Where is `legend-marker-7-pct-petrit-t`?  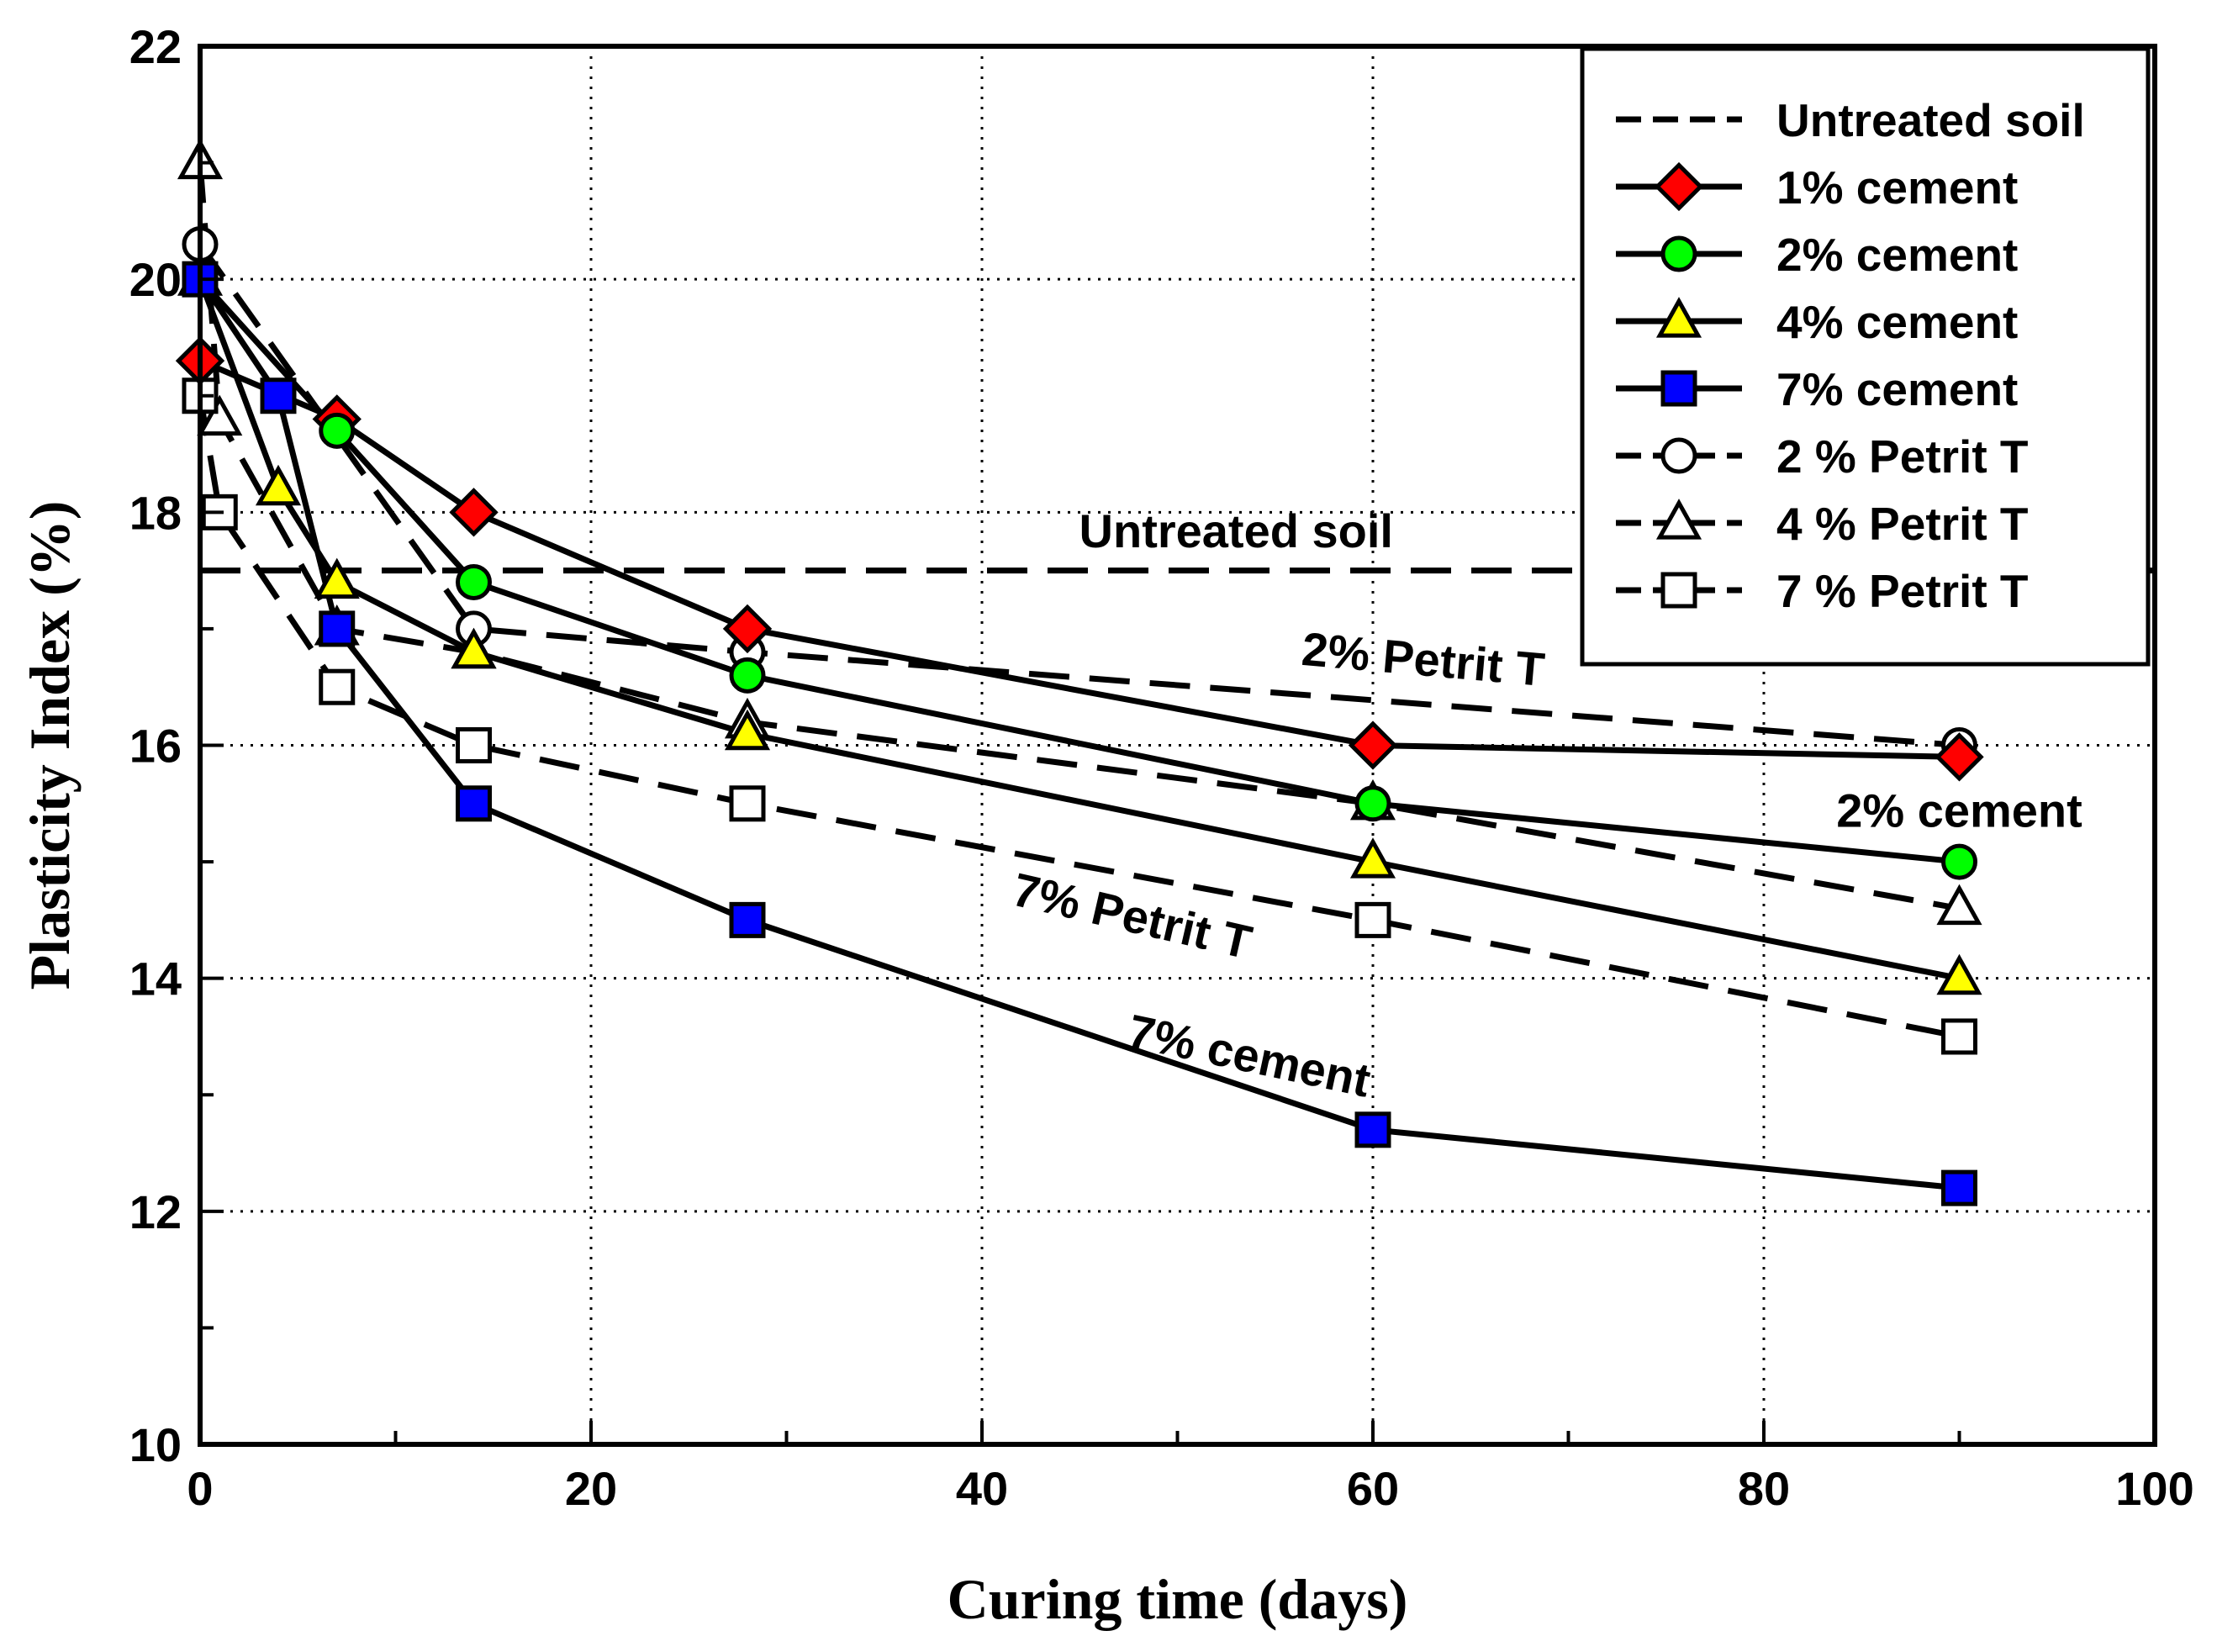 legend-marker-7-pct-petrit-t is located at coordinates (1678, 590).